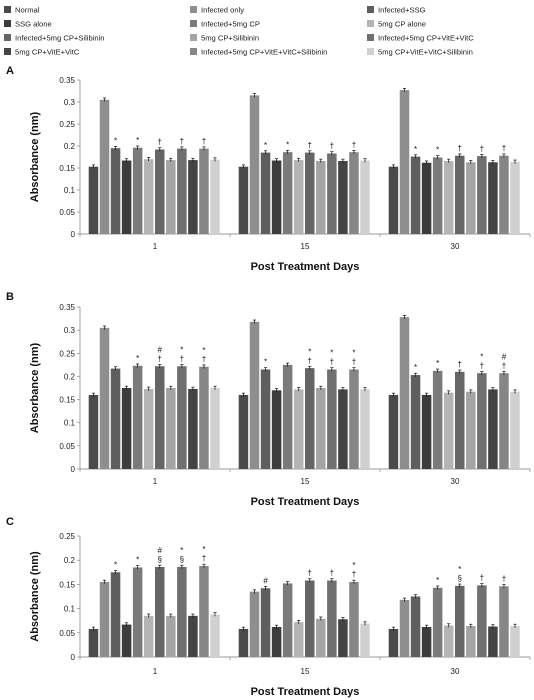 The height and width of the screenshot is (700, 534). I want to click on y-tick-label: 0.3, so click(70, 330).